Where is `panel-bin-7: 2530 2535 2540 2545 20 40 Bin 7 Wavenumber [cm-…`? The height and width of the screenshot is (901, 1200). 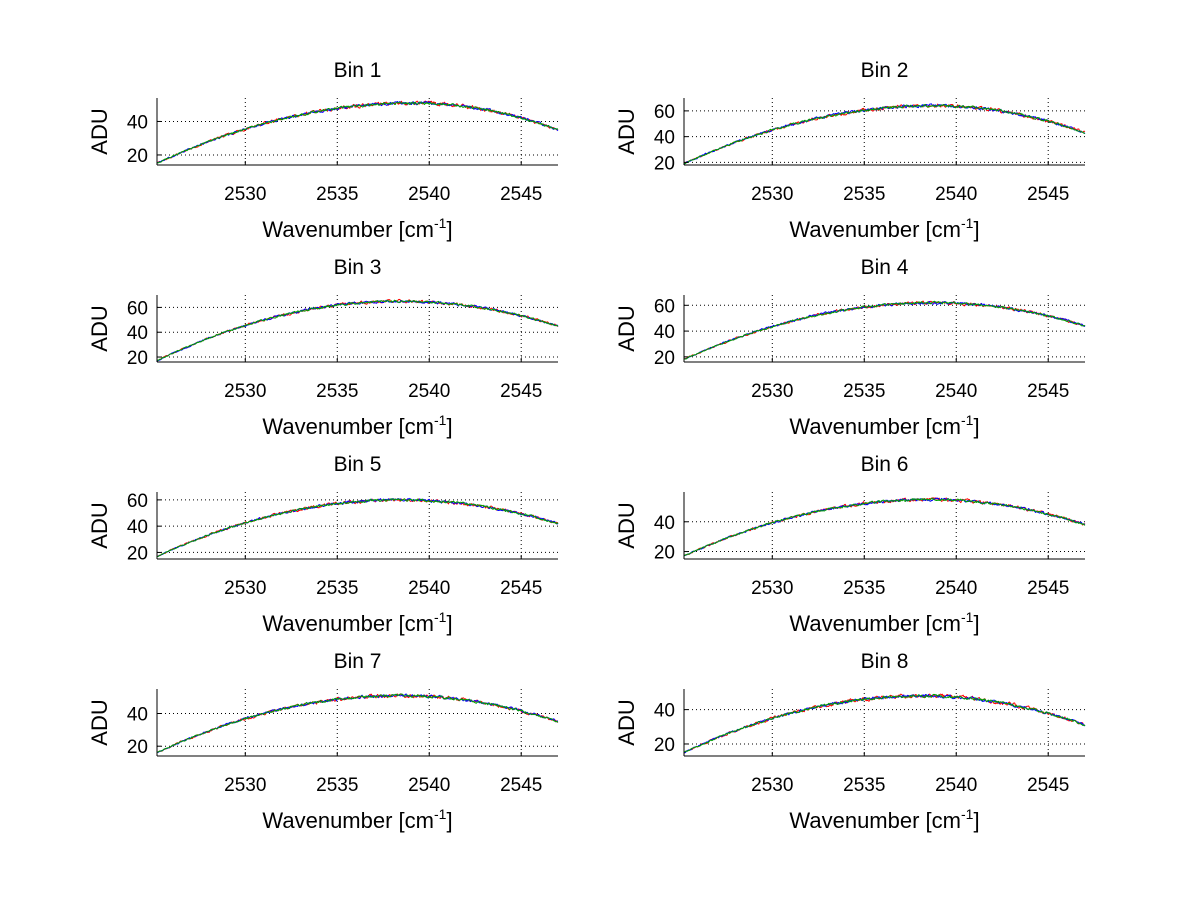
panel-bin-7: 2530 2535 2540 2545 20 40 Bin 7 Wavenumber [cm-… is located at coordinates (323, 741).